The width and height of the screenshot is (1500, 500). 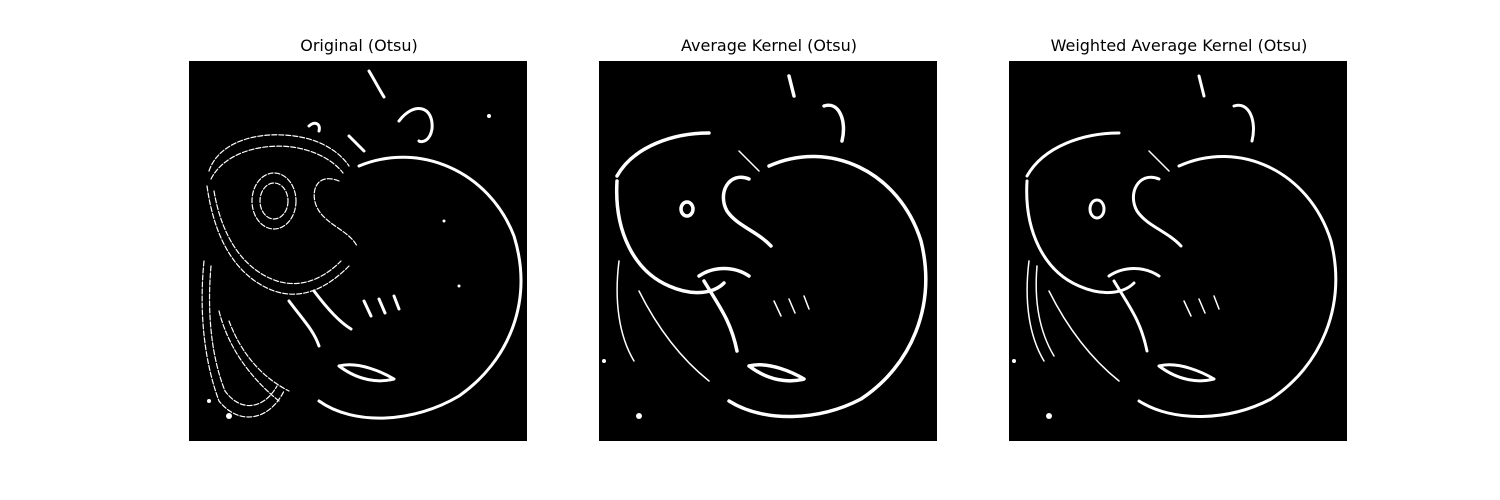 What do you see at coordinates (769, 45) in the screenshot?
I see `panel-title: Average Kernel (Otsu)` at bounding box center [769, 45].